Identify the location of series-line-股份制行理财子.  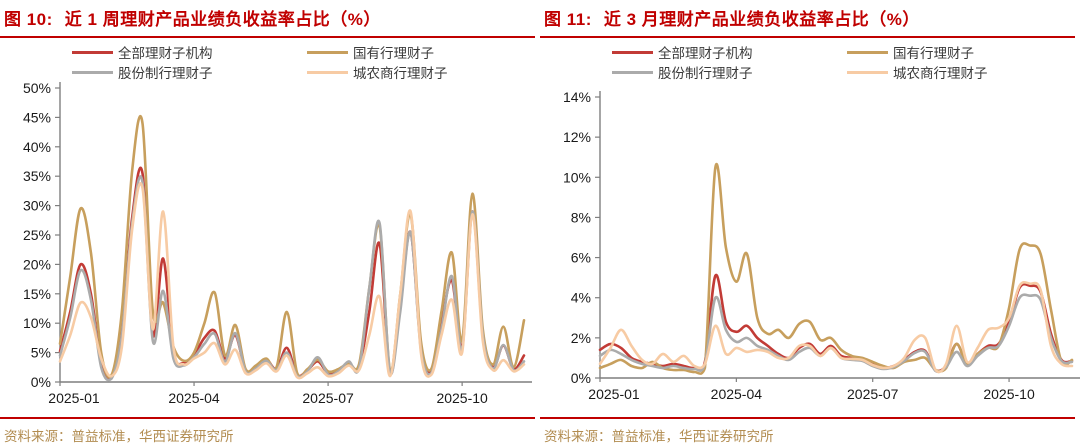
(836, 333).